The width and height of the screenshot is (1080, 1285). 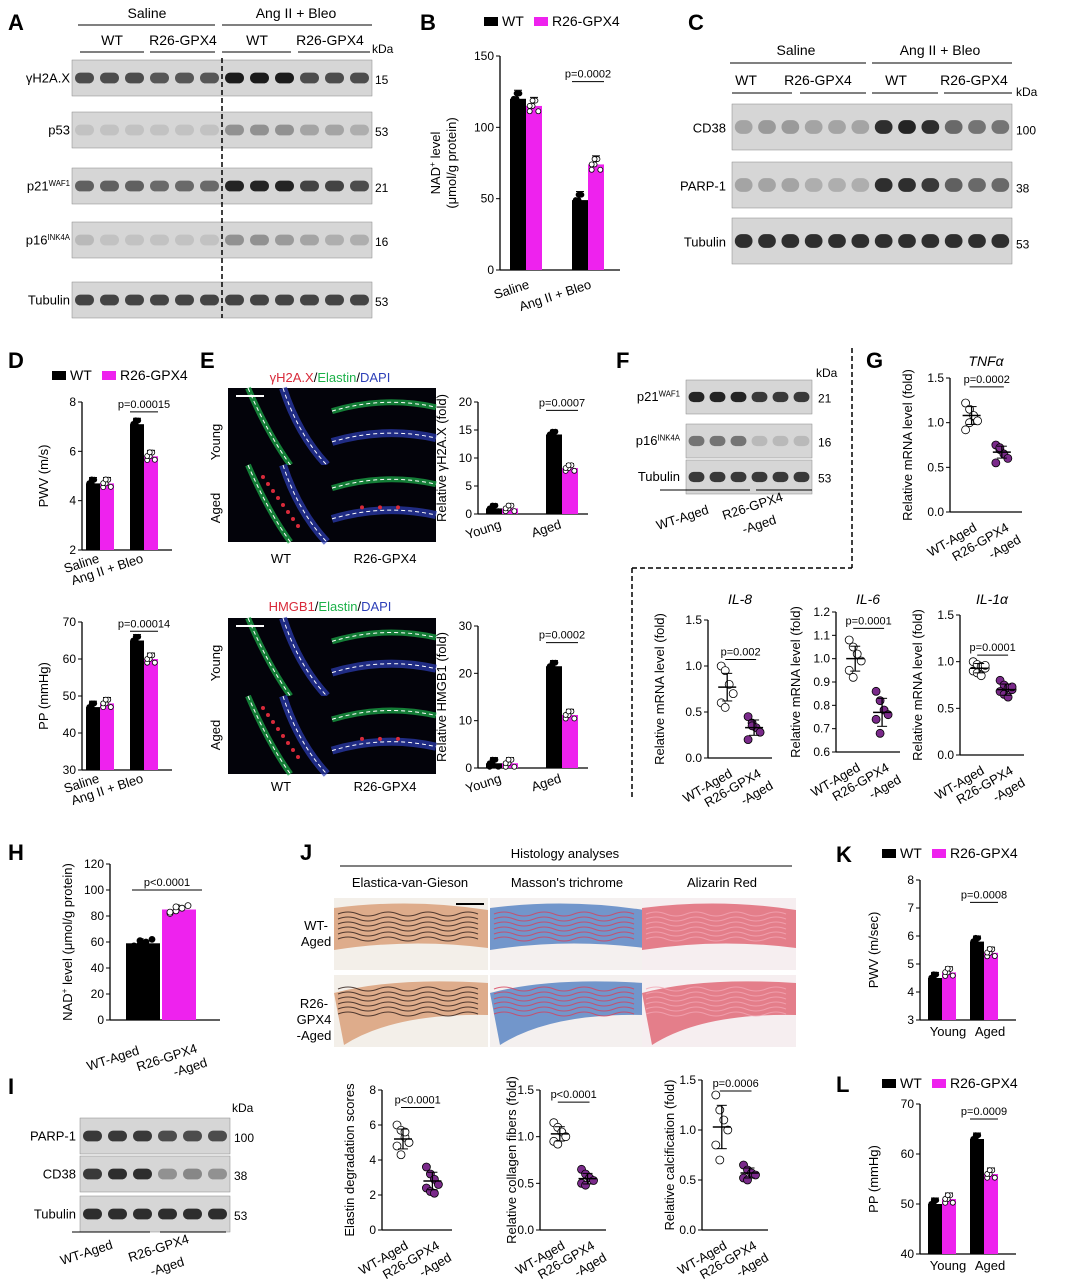 I want to click on p-value: p=0.00014, so click(x=144, y=624).